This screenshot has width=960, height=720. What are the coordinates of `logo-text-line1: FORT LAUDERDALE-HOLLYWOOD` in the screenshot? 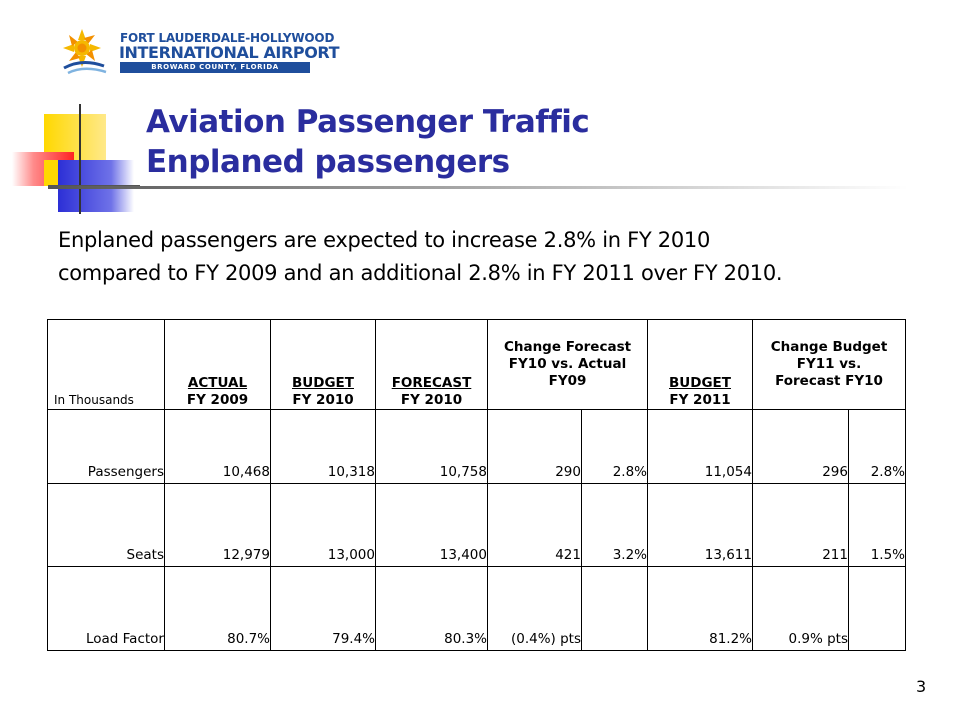 It's located at (227, 38).